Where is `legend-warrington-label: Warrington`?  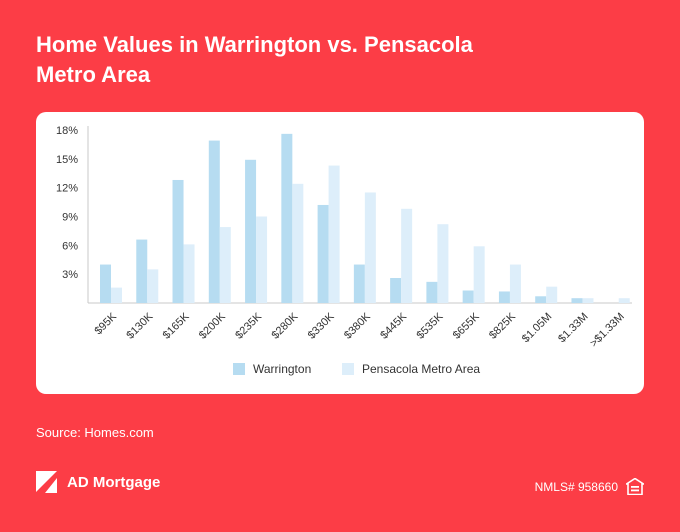
legend-warrington-label: Warrington is located at coordinates (282, 369).